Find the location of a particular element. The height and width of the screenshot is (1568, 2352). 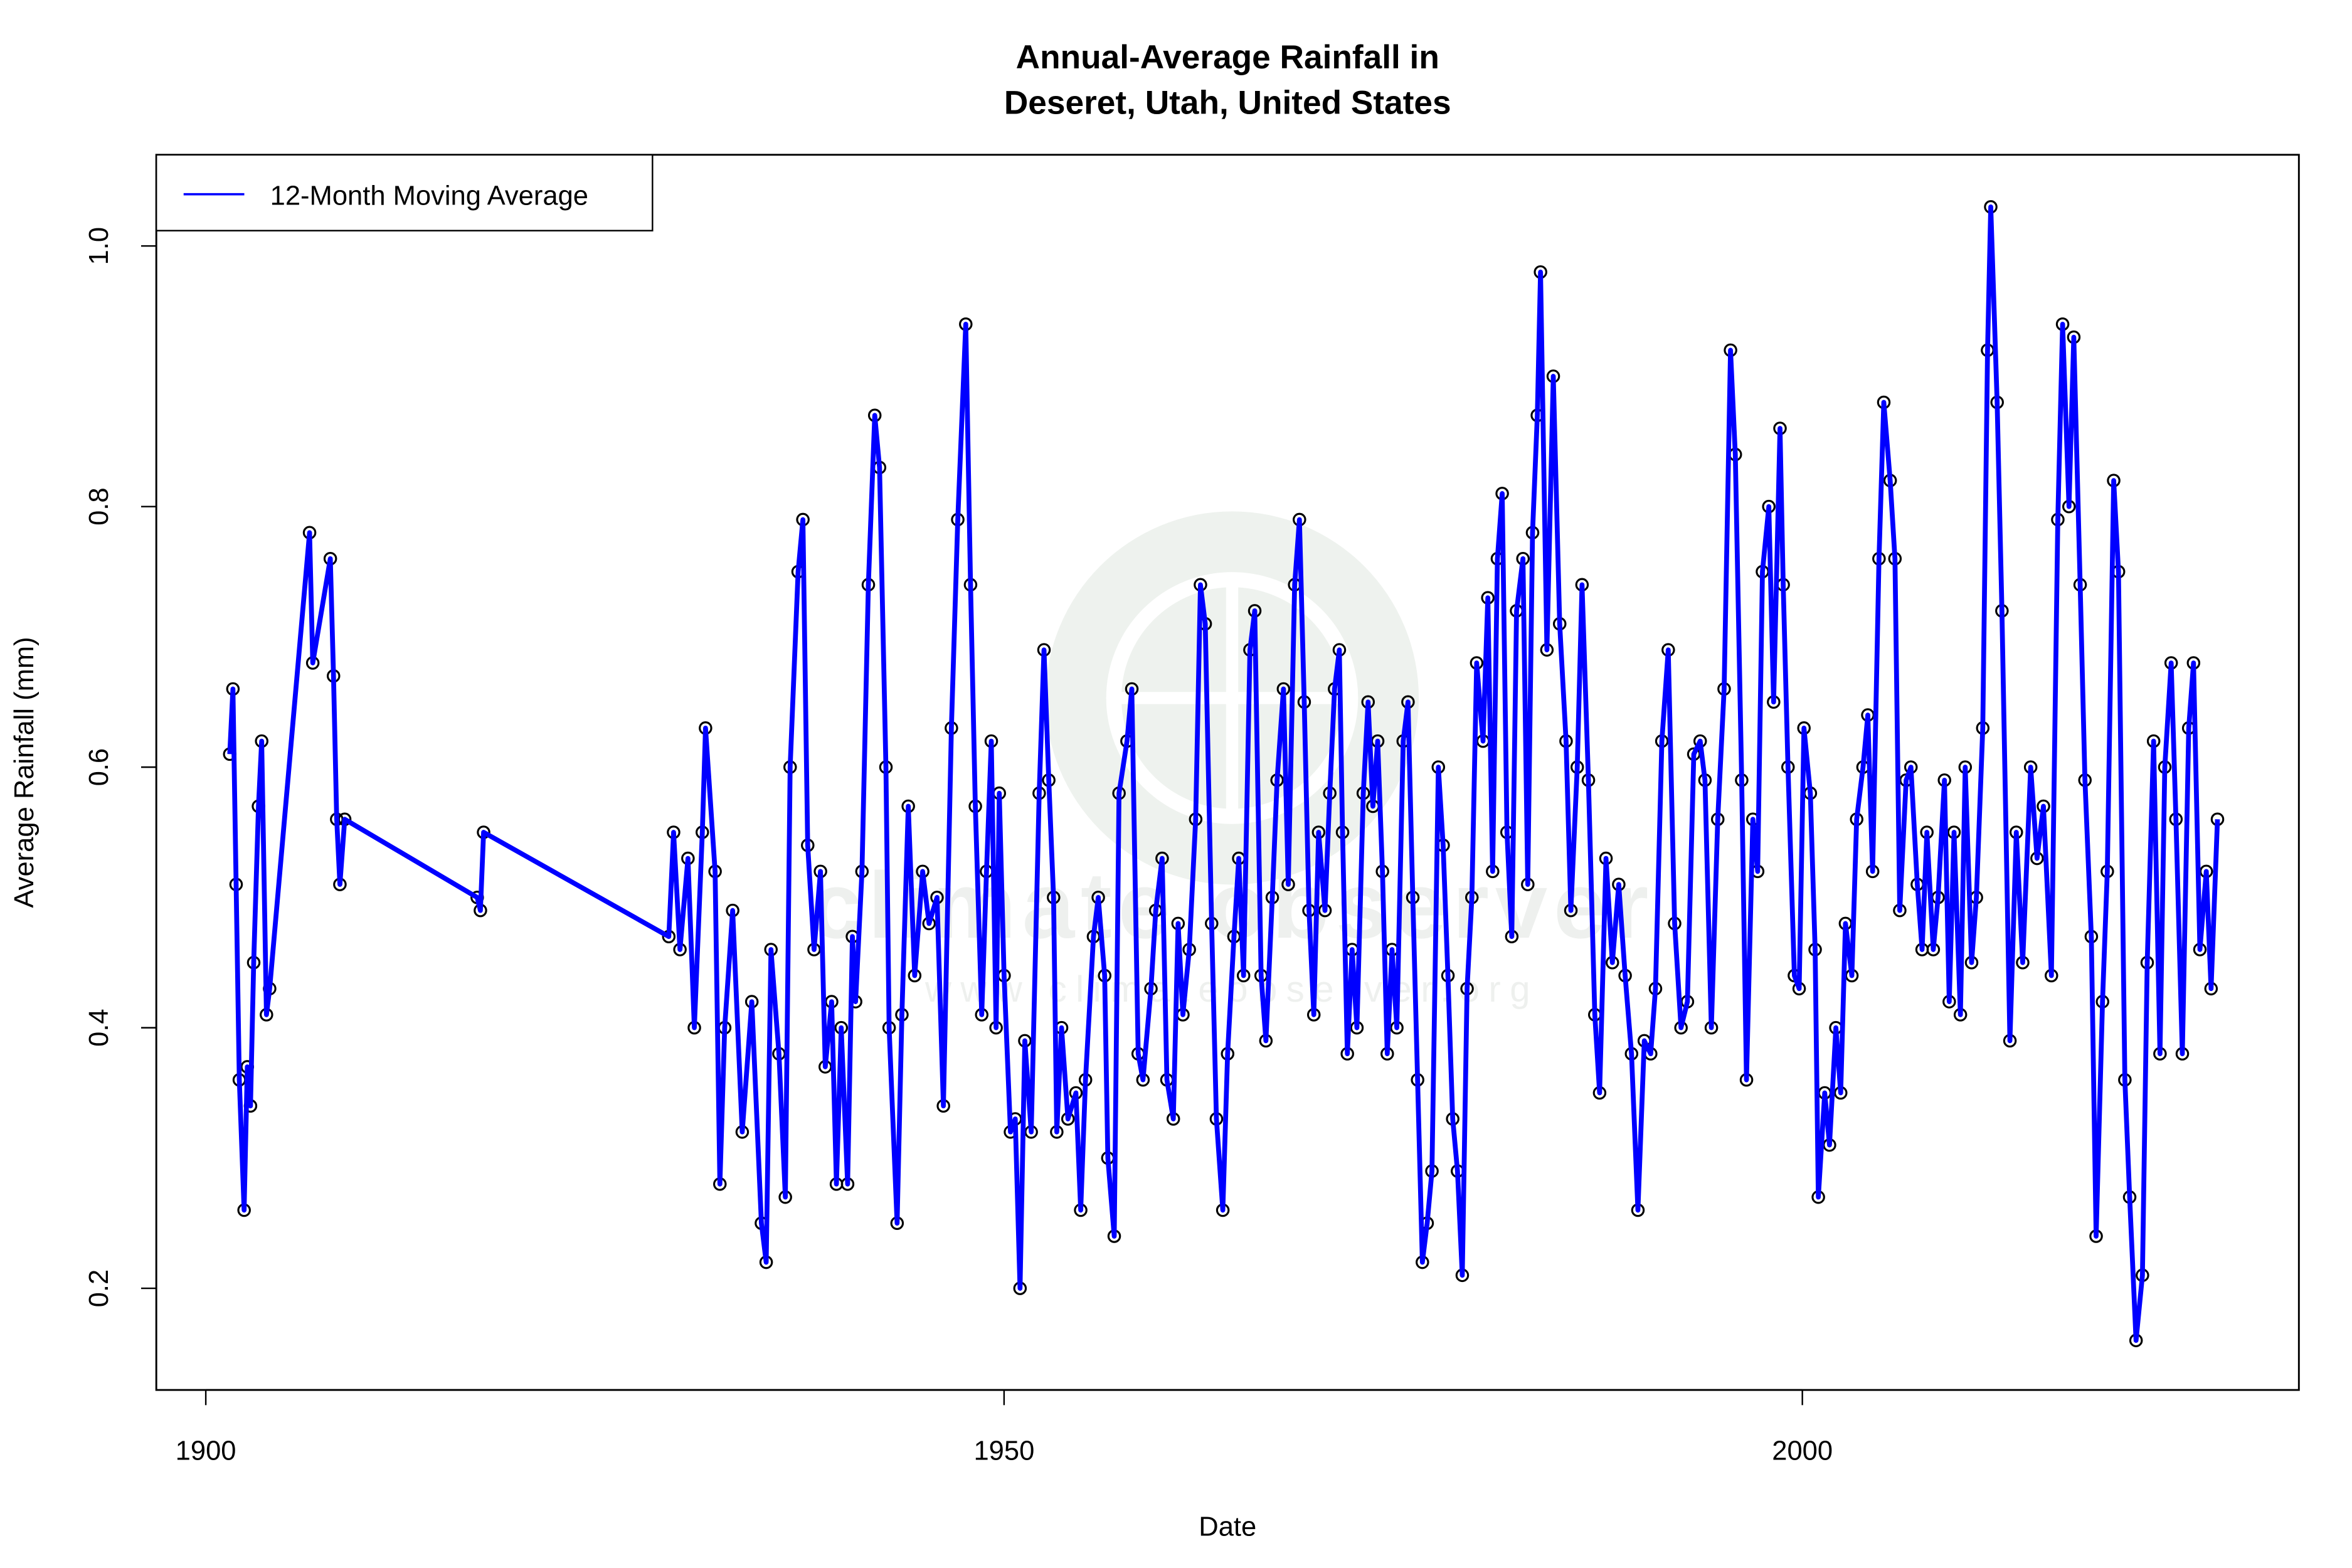

legend-entry-label: 12-Month Moving Average is located at coordinates (429, 196).